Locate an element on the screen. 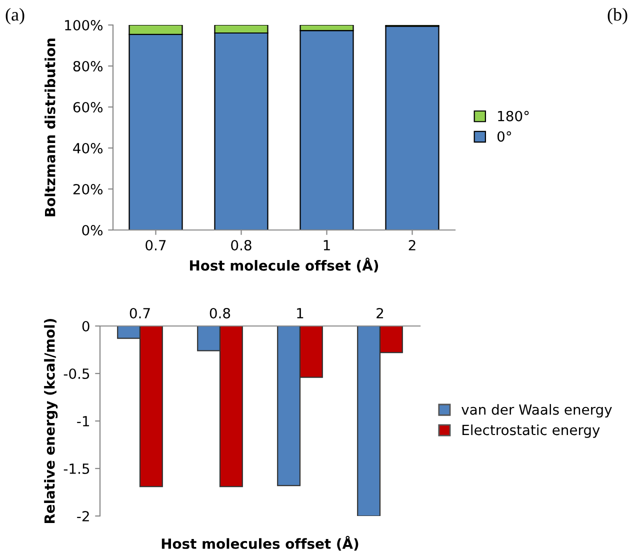 This screenshot has width=640, height=553. y-tick-label: -1.5 is located at coordinates (77, 469).